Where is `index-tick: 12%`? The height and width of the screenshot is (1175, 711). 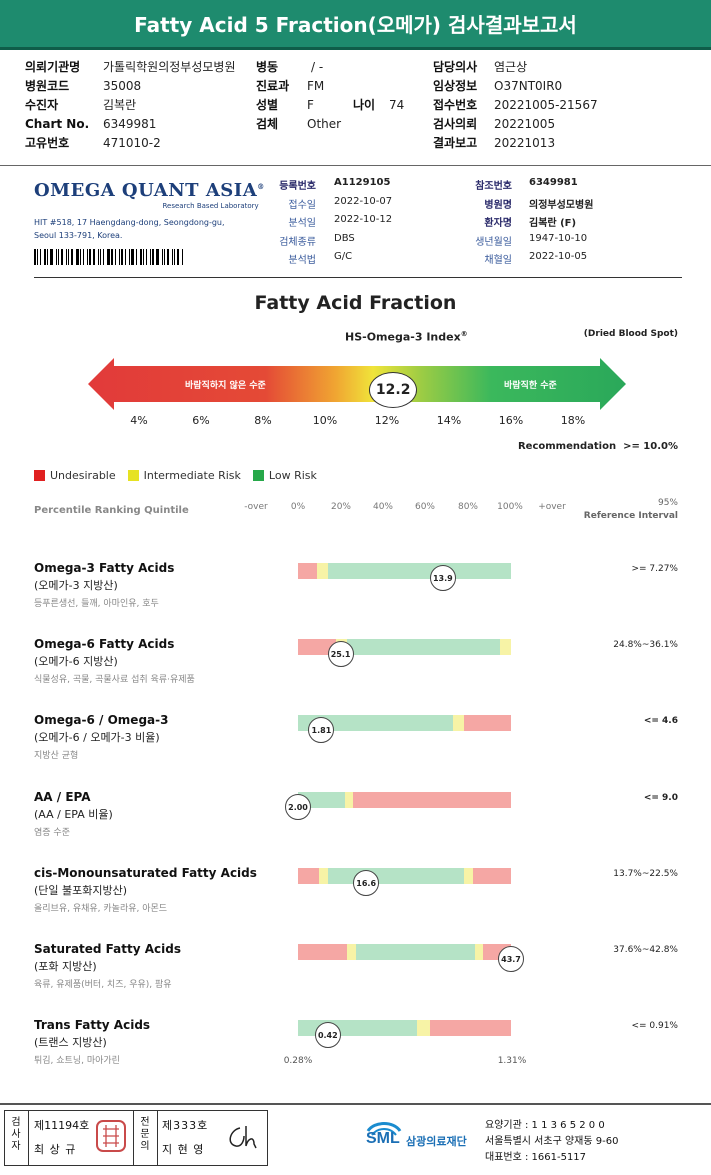 index-tick: 12% is located at coordinates (387, 420).